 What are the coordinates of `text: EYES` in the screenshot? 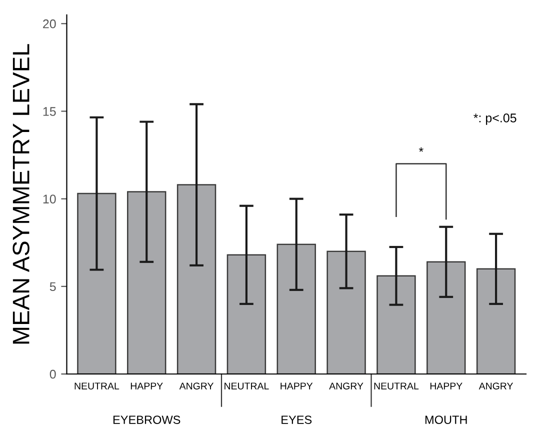 It's located at (297, 420).